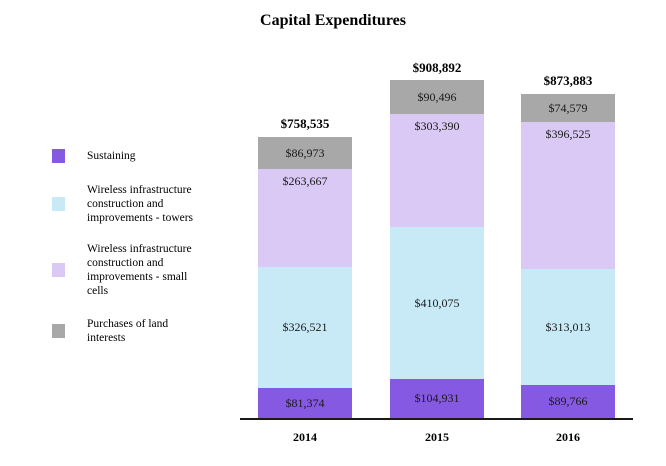 Image resolution: width=666 pixels, height=466 pixels. I want to click on bar-segment-towers-2015: $410,075, so click(437, 303).